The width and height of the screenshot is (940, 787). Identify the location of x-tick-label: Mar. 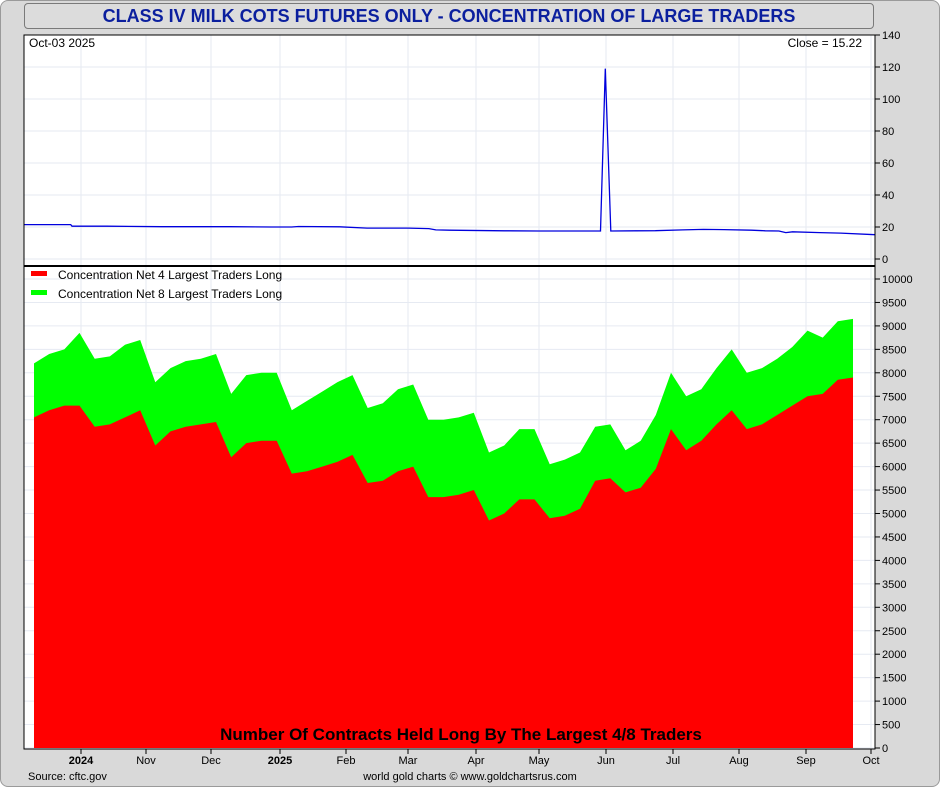
(408, 761).